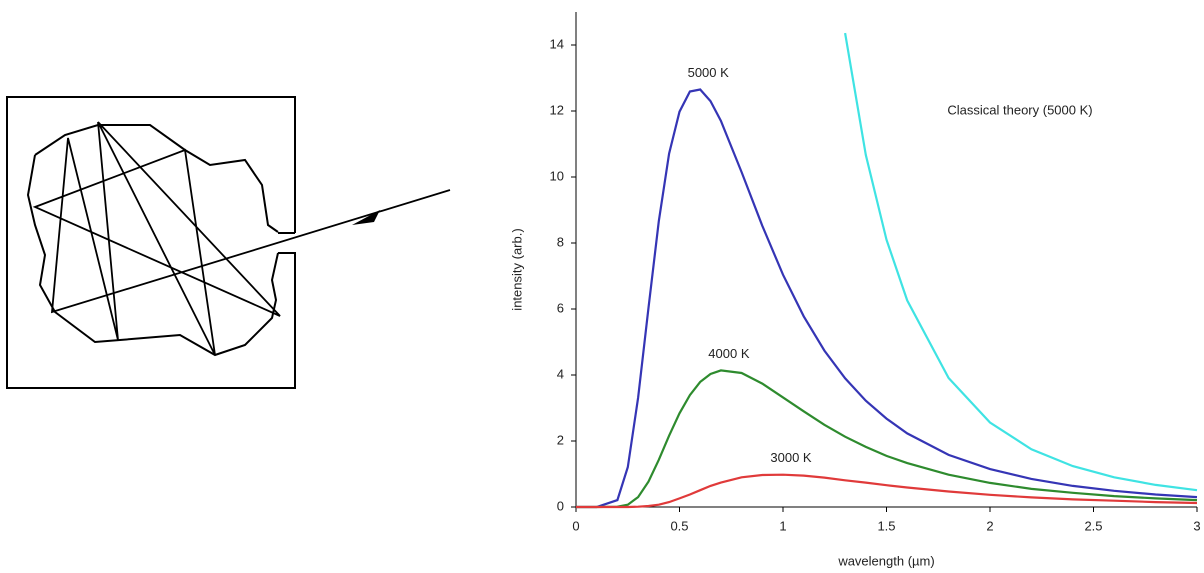  What do you see at coordinates (1093, 525) in the screenshot?
I see `x-tick-label: 2.5` at bounding box center [1093, 525].